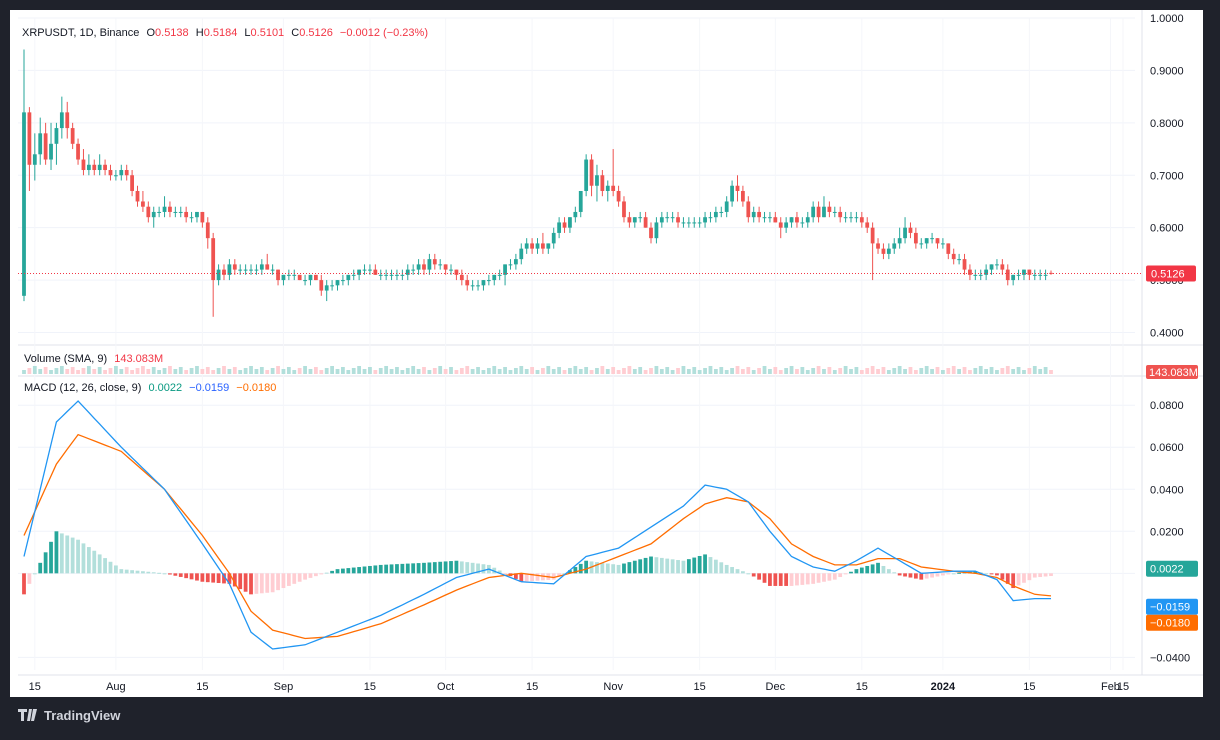 The width and height of the screenshot is (1220, 740). What do you see at coordinates (1167, 448) in the screenshot?
I see `macd-axis-tick-label: 0.0600` at bounding box center [1167, 448].